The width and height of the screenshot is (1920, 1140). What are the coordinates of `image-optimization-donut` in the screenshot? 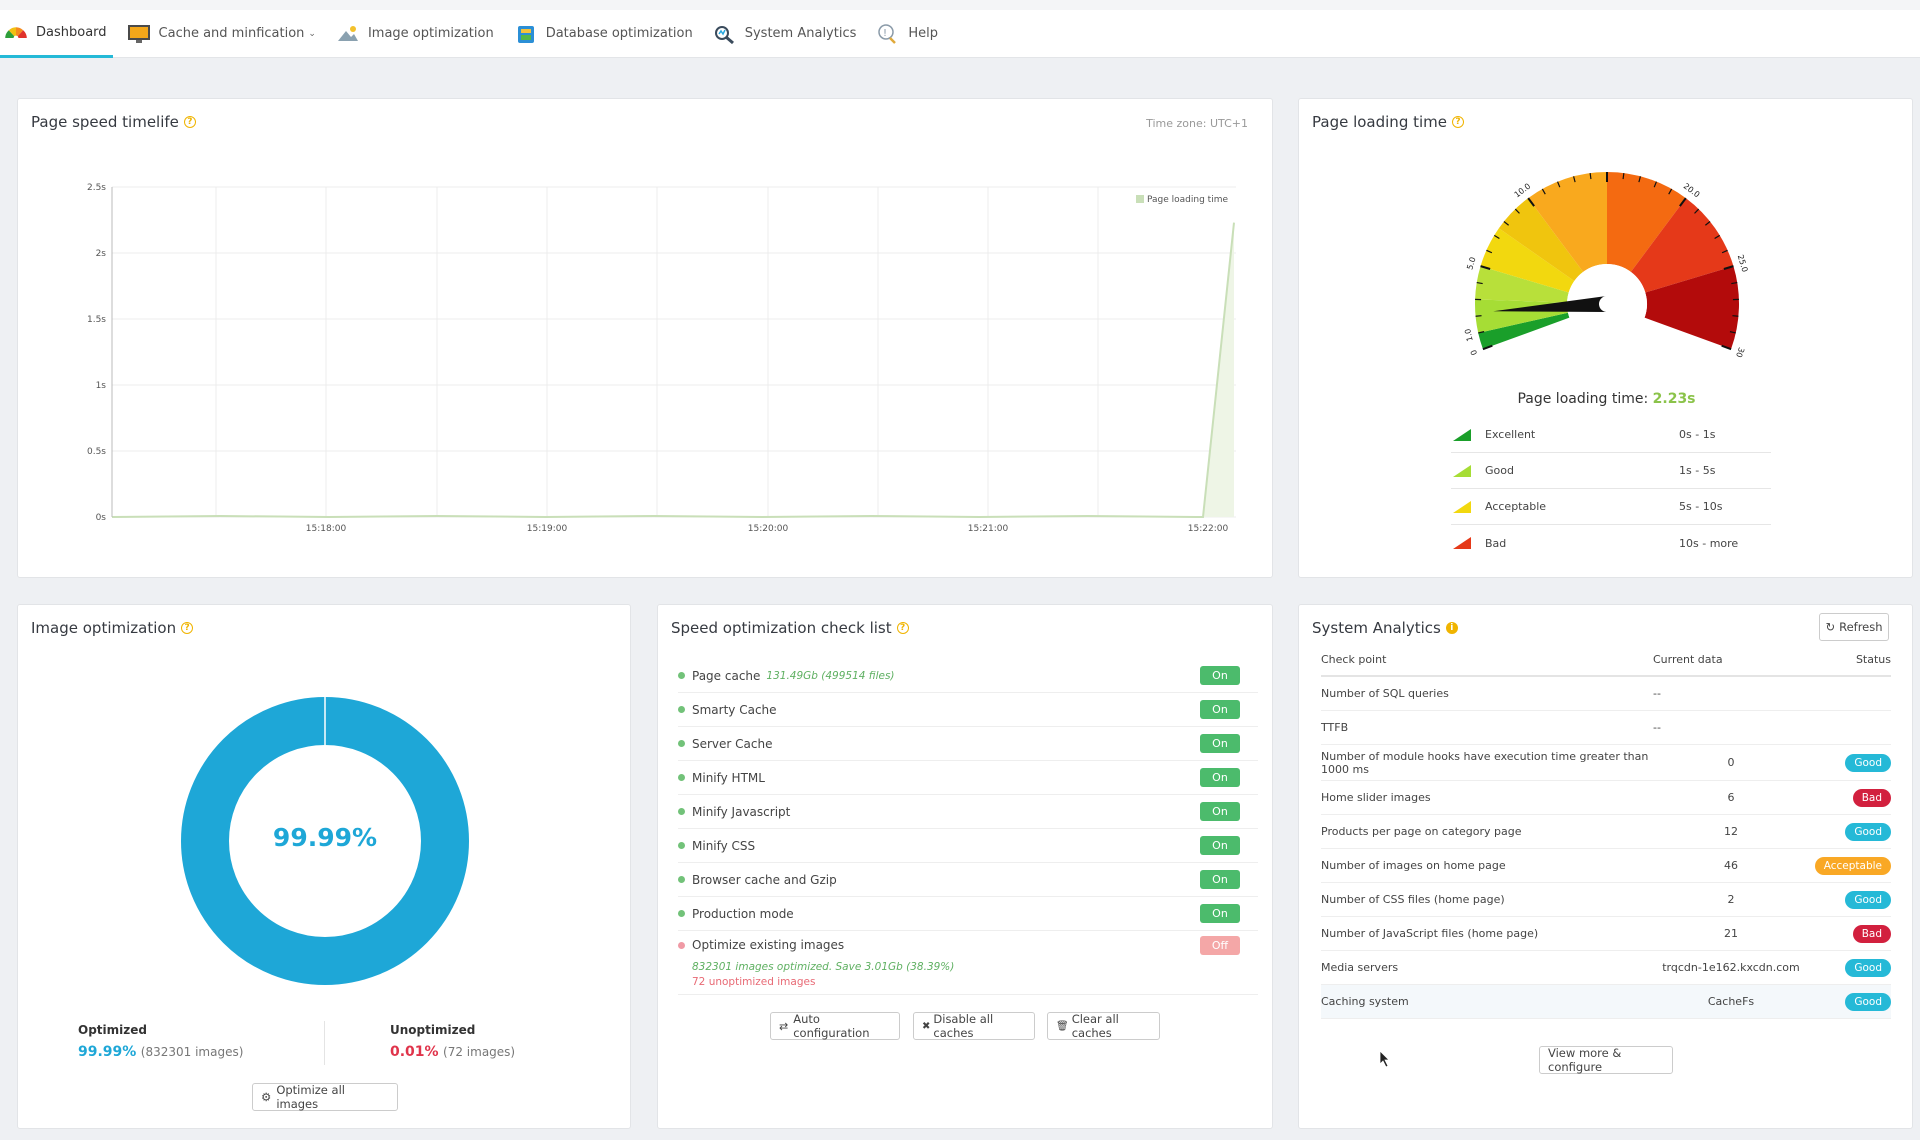 It's located at (325, 841).